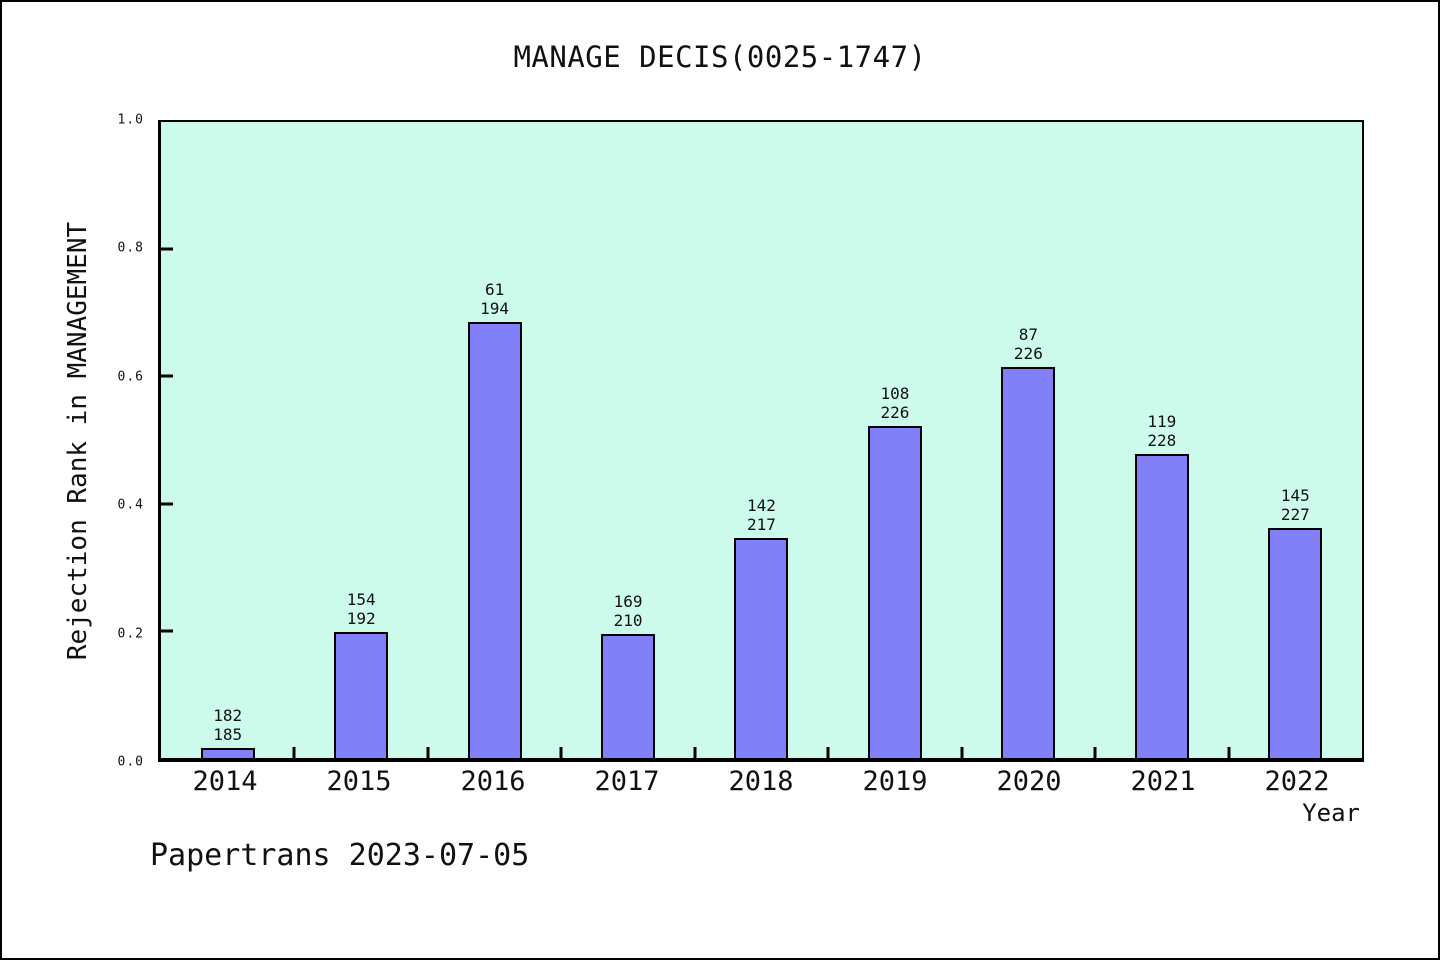 This screenshot has height=960, width=1440. Describe the element at coordinates (340, 855) in the screenshot. I see `watermark-text: Papertrans 2023-07-05` at that location.